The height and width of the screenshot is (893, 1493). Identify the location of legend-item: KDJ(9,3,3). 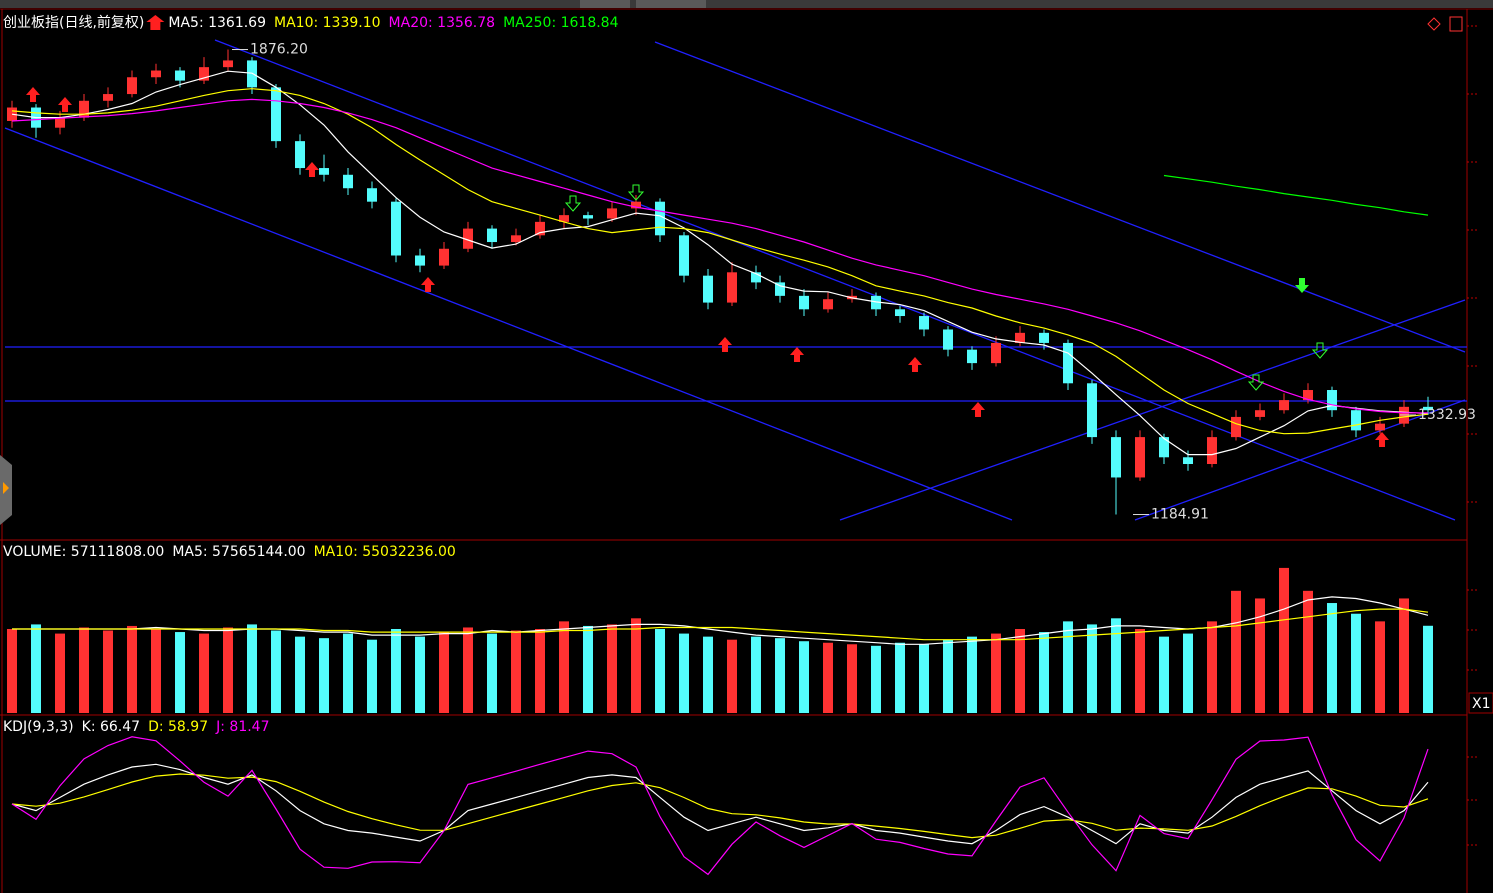
(38, 727).